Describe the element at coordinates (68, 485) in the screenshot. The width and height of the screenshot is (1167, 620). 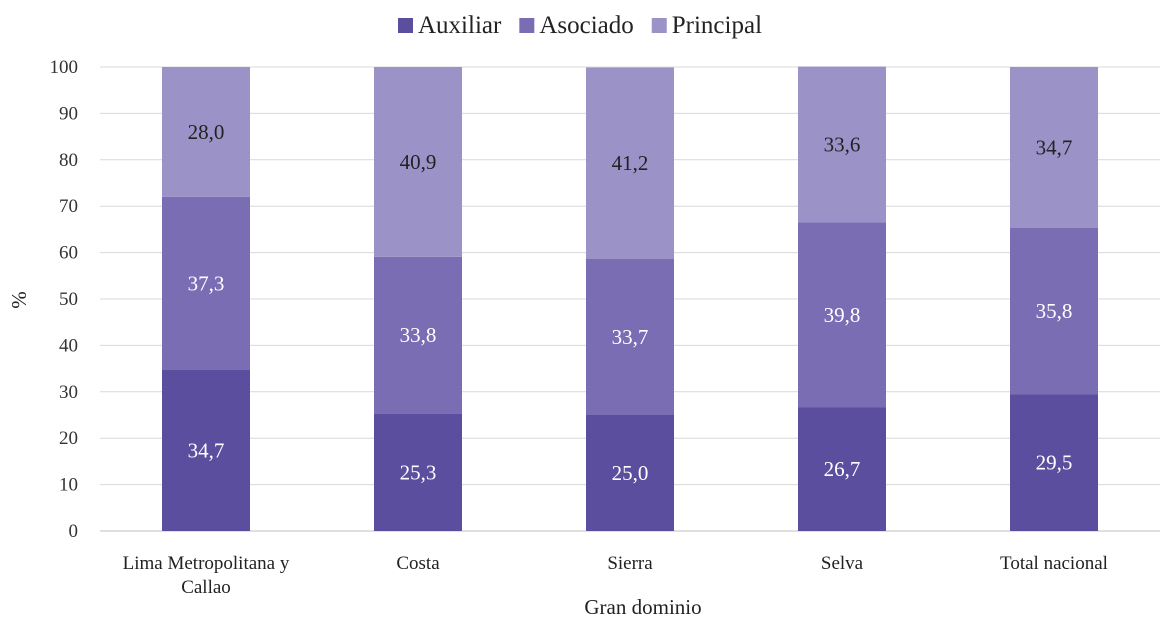
I see `y-tick-label: 10` at that location.